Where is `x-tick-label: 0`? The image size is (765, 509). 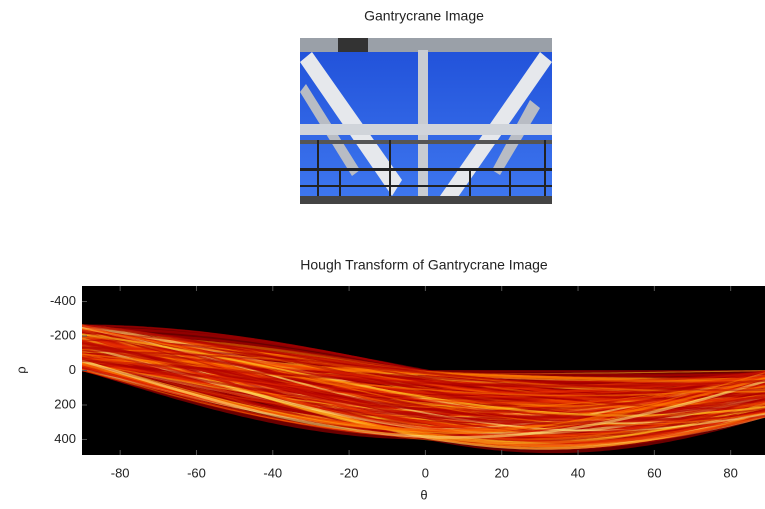
x-tick-label: 0 is located at coordinates (425, 472).